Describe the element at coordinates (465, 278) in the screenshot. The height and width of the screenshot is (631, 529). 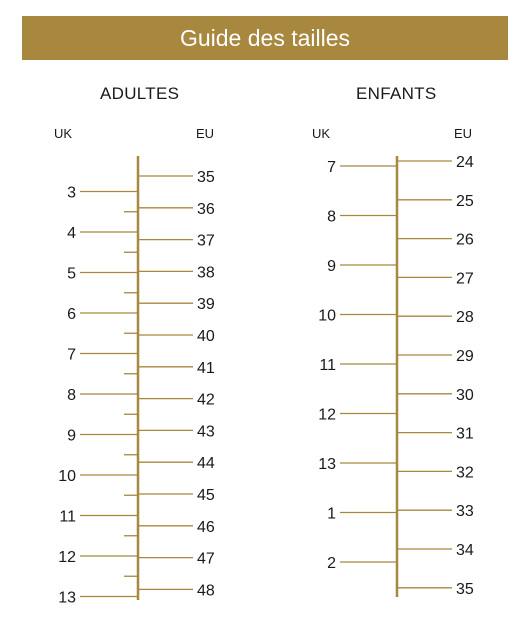
I see `kids-eu-size: 27` at that location.